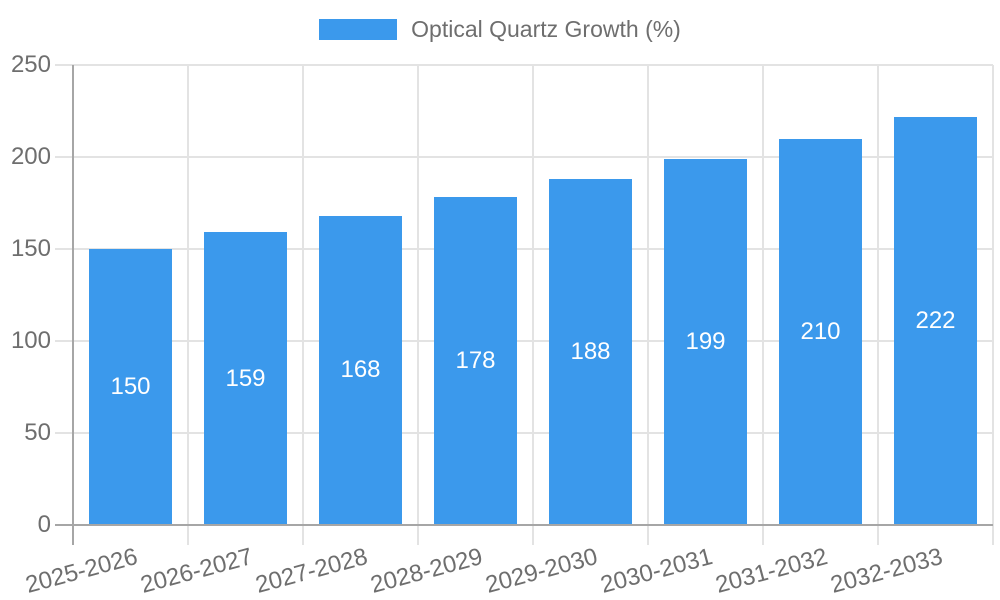 The width and height of the screenshot is (1000, 600). I want to click on bar-value-label-2028-2029: 178, so click(475, 361).